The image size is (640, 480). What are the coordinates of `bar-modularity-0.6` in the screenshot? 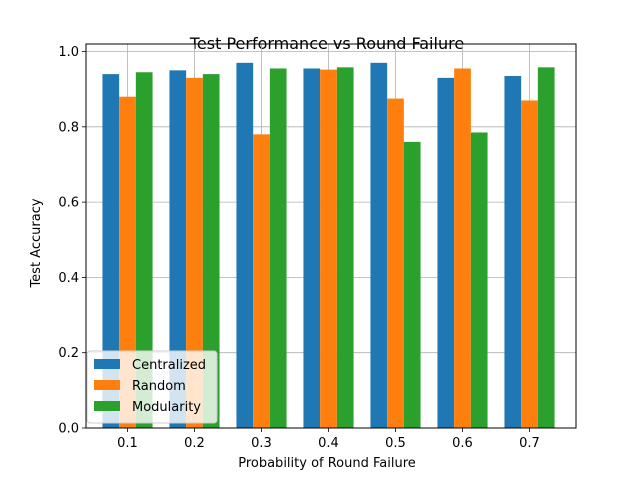 It's located at (479, 280).